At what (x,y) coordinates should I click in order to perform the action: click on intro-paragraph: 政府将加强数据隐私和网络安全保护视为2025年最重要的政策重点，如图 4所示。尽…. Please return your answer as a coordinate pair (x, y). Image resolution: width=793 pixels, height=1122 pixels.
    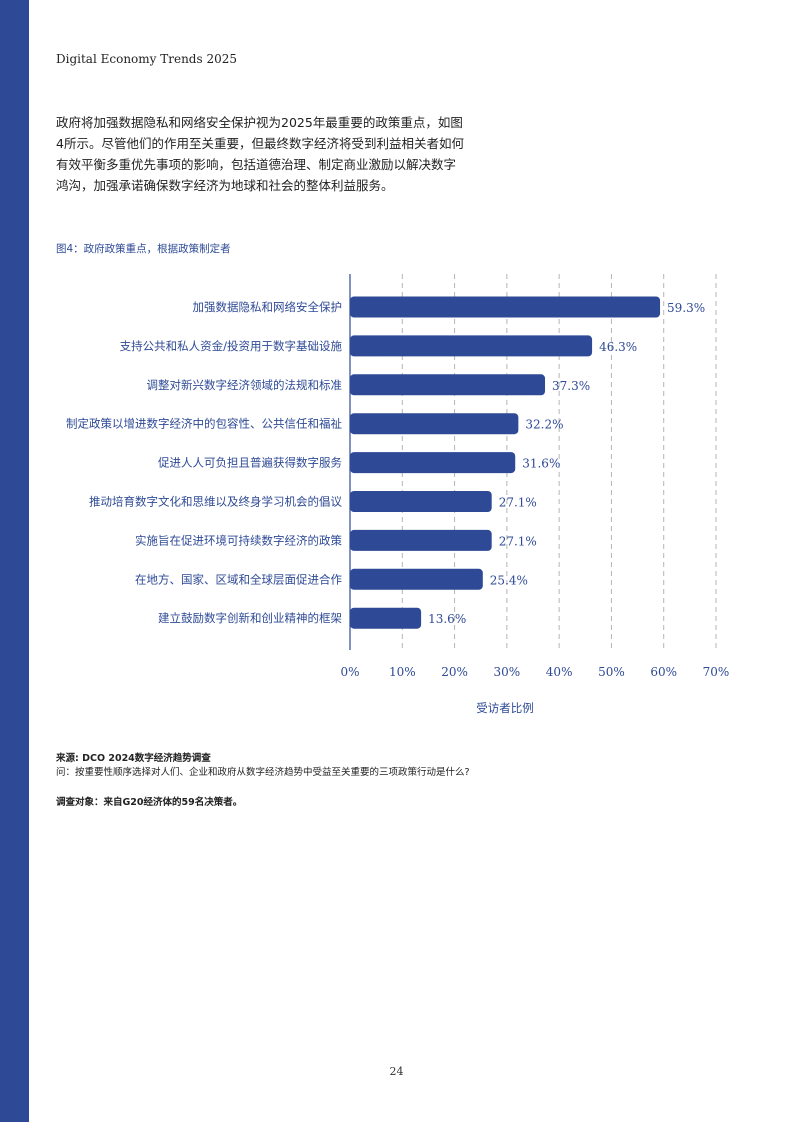
    Looking at the image, I should click on (280, 154).